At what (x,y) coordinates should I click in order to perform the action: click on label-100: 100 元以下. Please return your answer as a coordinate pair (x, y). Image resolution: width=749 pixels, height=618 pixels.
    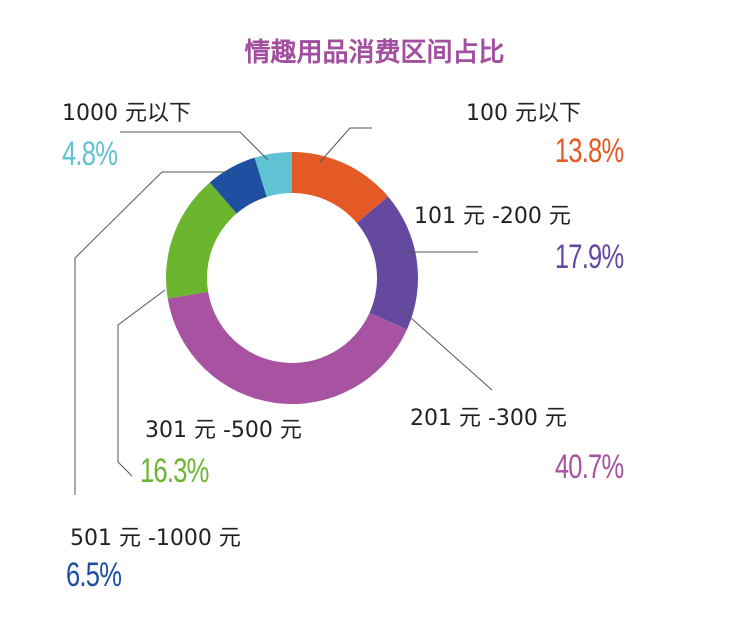
    Looking at the image, I should click on (523, 113).